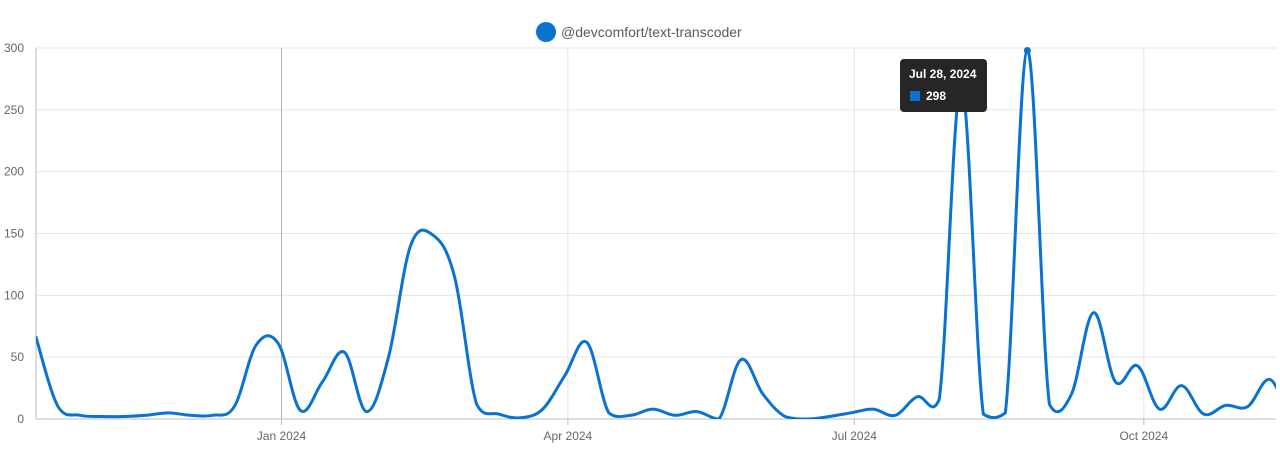  I want to click on legend-swatch, so click(546, 32).